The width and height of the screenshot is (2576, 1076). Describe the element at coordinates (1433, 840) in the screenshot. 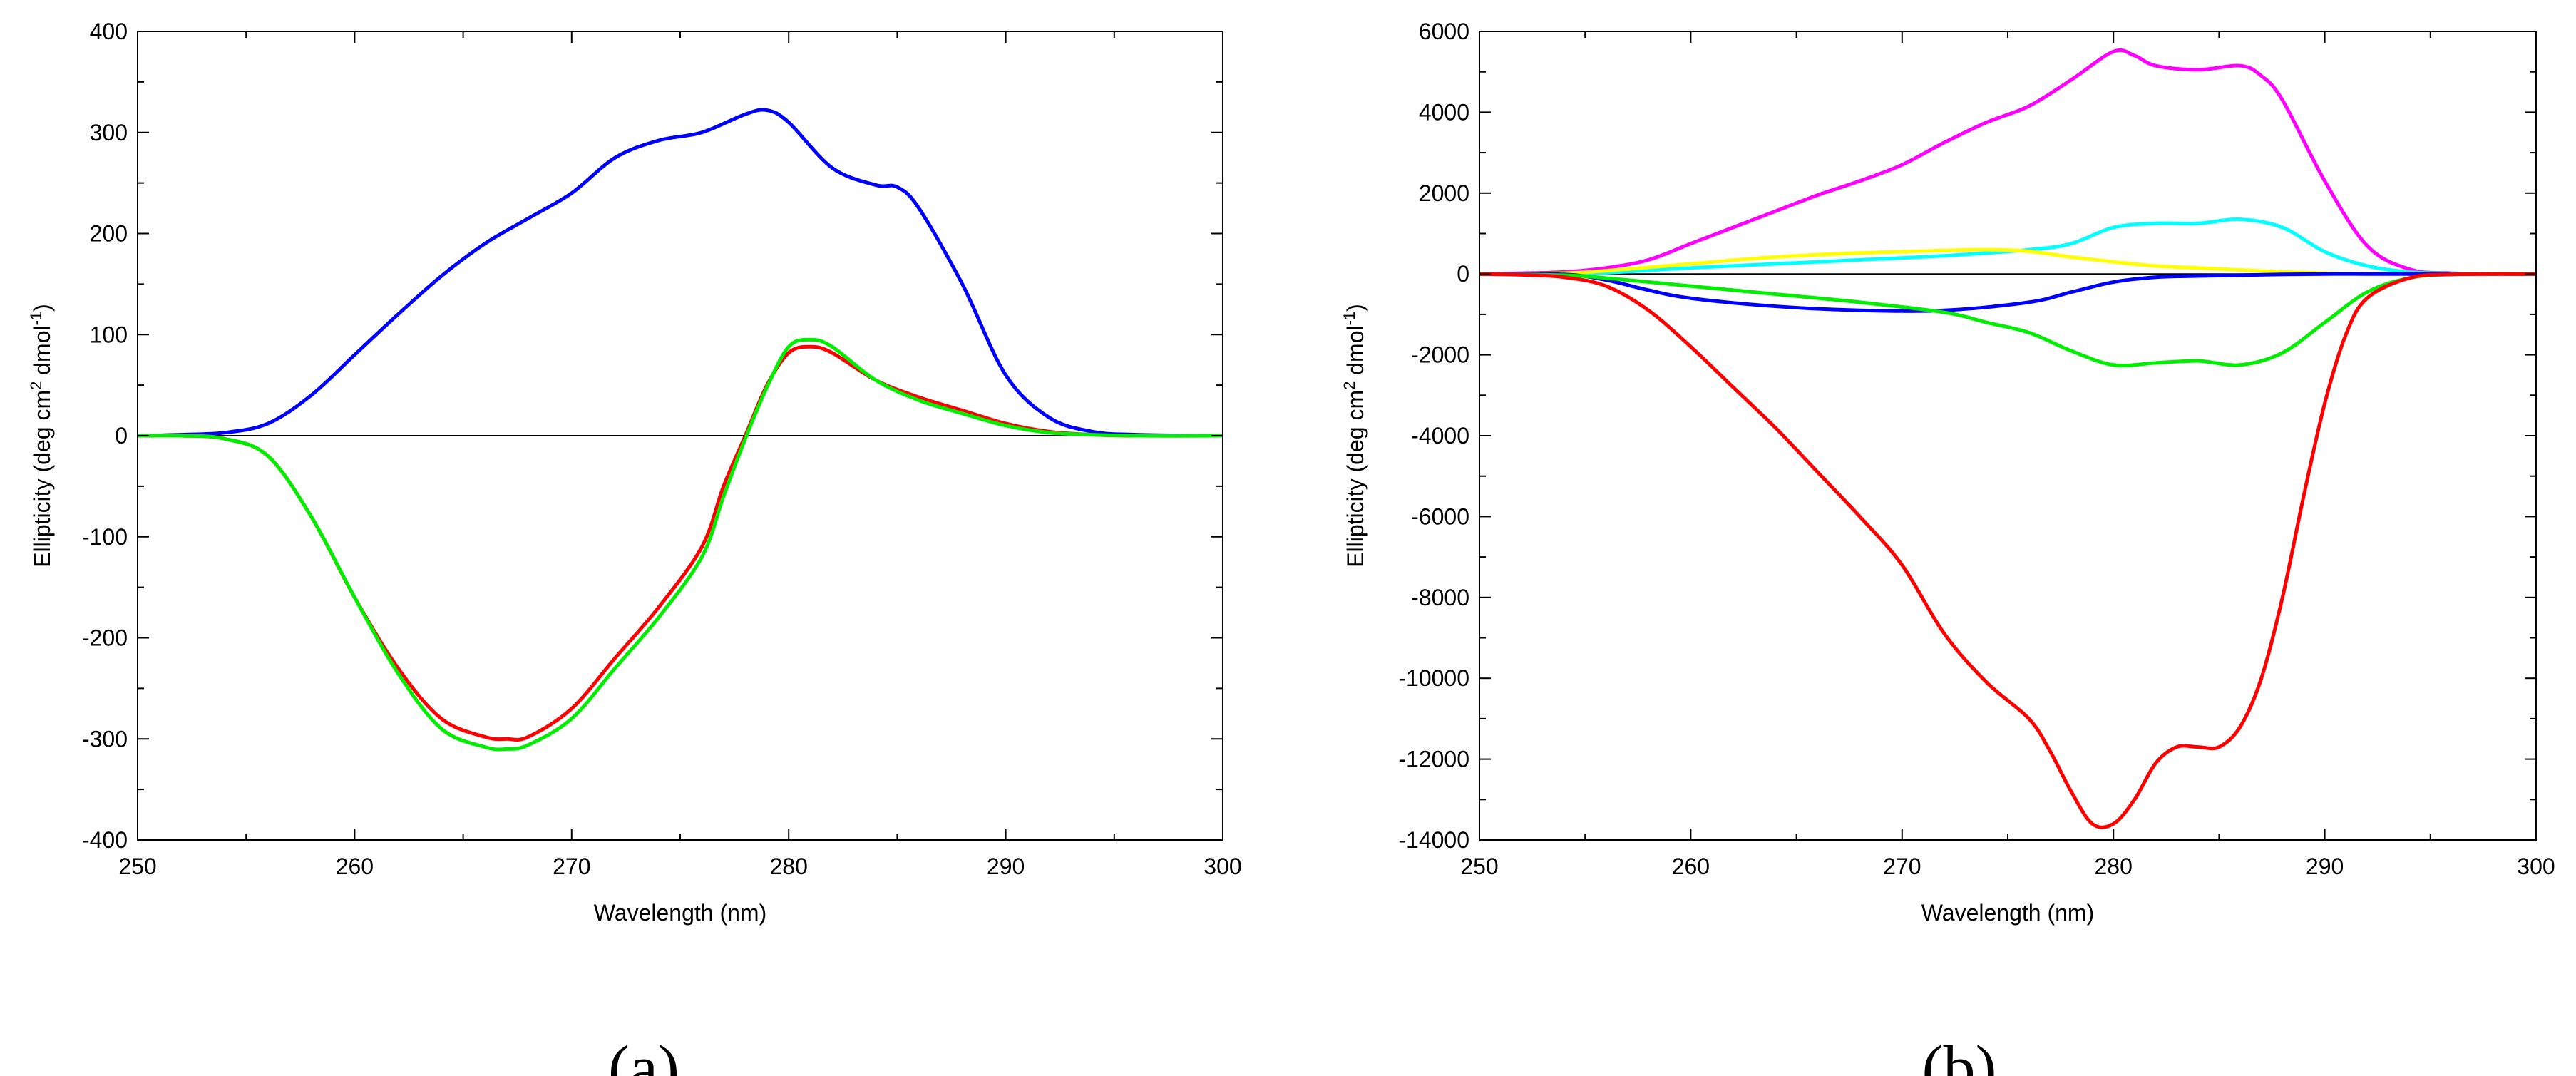

I see `y-tick-label: -14000` at that location.